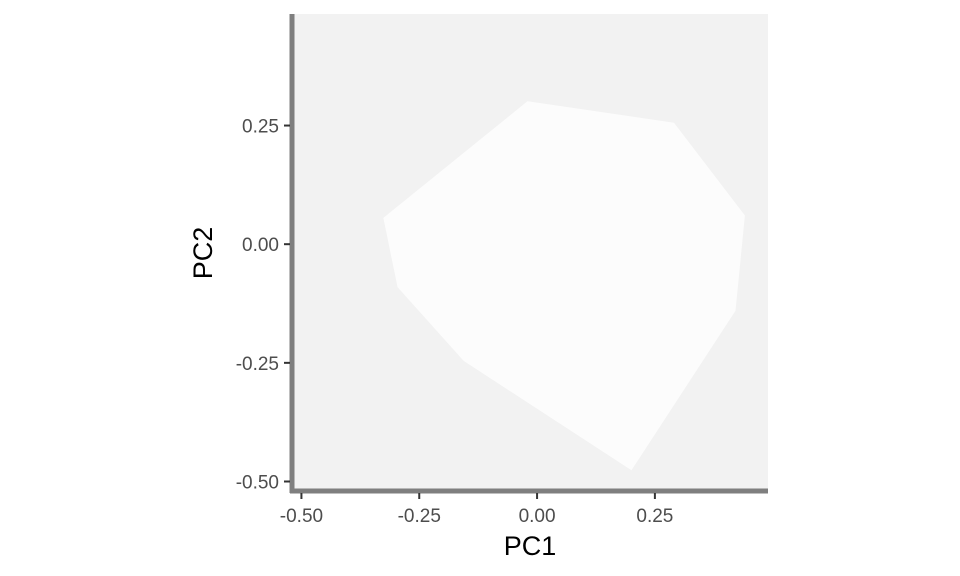  Describe the element at coordinates (419, 516) in the screenshot. I see `x-tick-label: -0.25` at that location.